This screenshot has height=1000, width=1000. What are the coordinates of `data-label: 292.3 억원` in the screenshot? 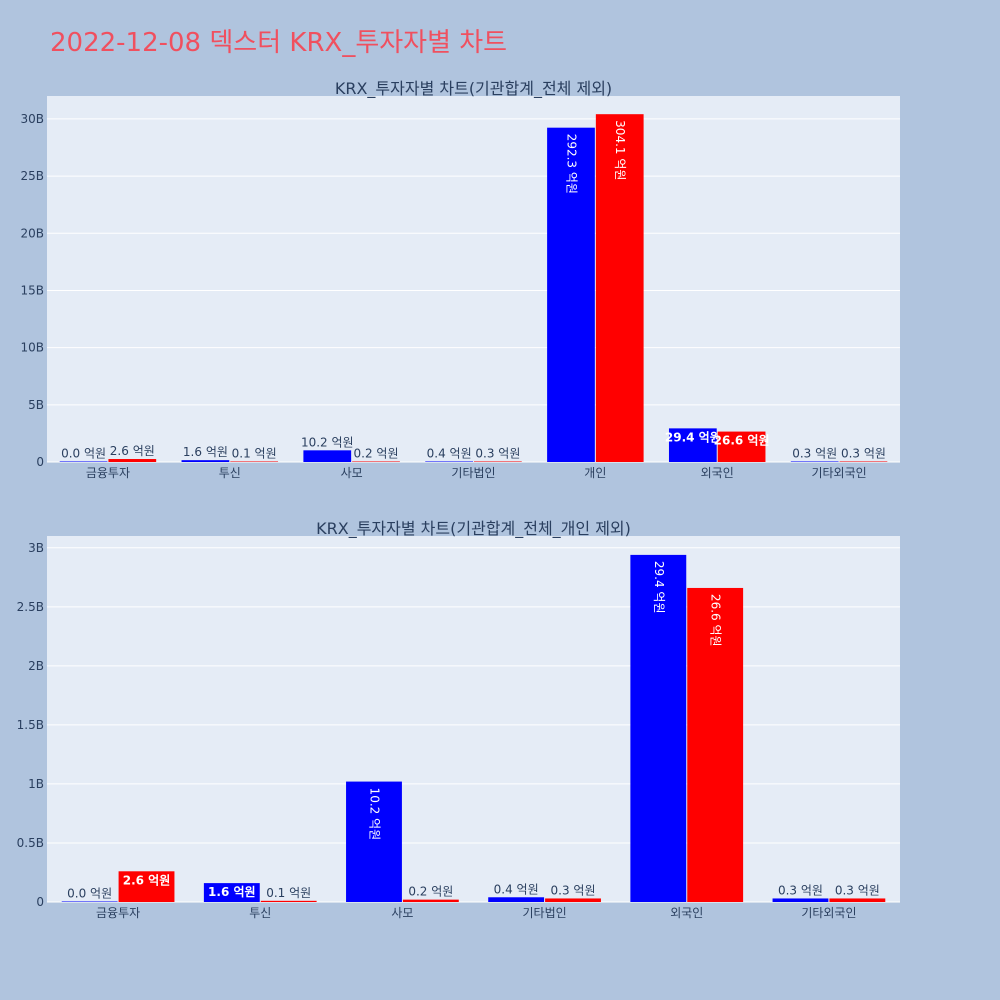 It's located at (571, 164).